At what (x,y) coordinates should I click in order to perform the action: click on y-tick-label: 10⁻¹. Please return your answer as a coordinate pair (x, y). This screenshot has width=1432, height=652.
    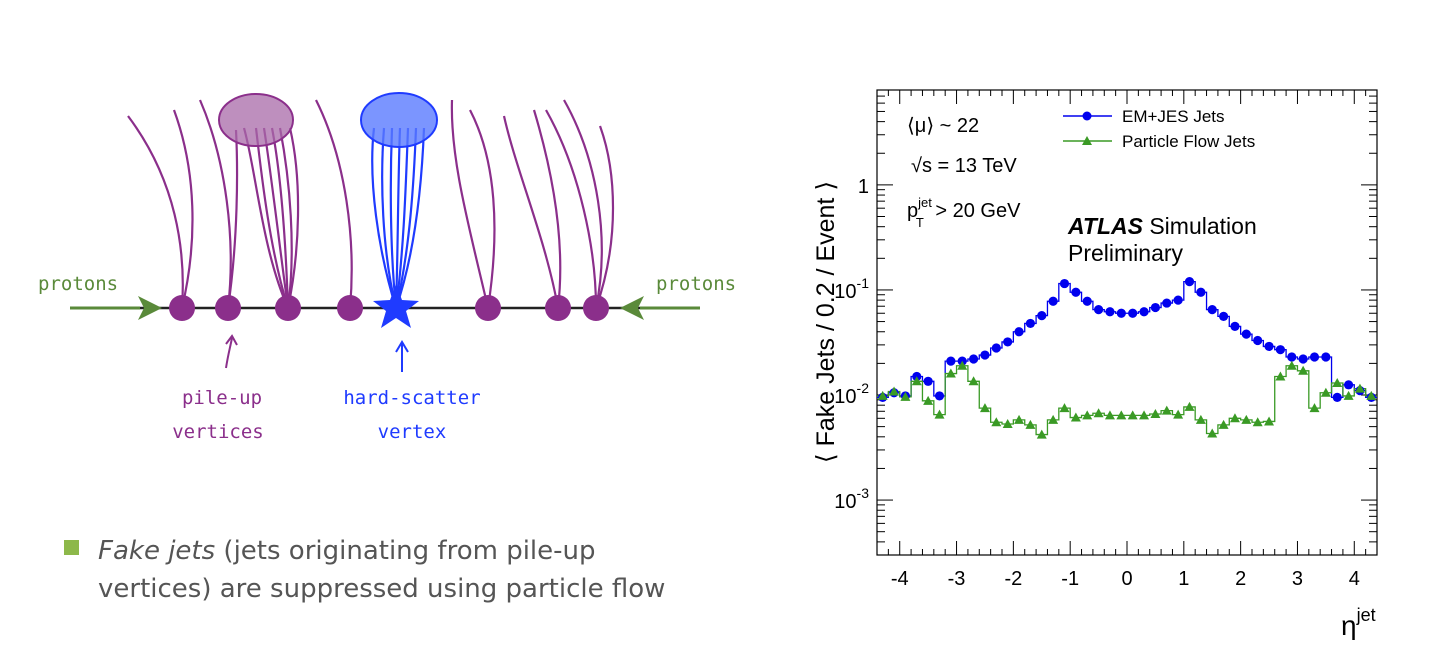
    Looking at the image, I should click on (851, 289).